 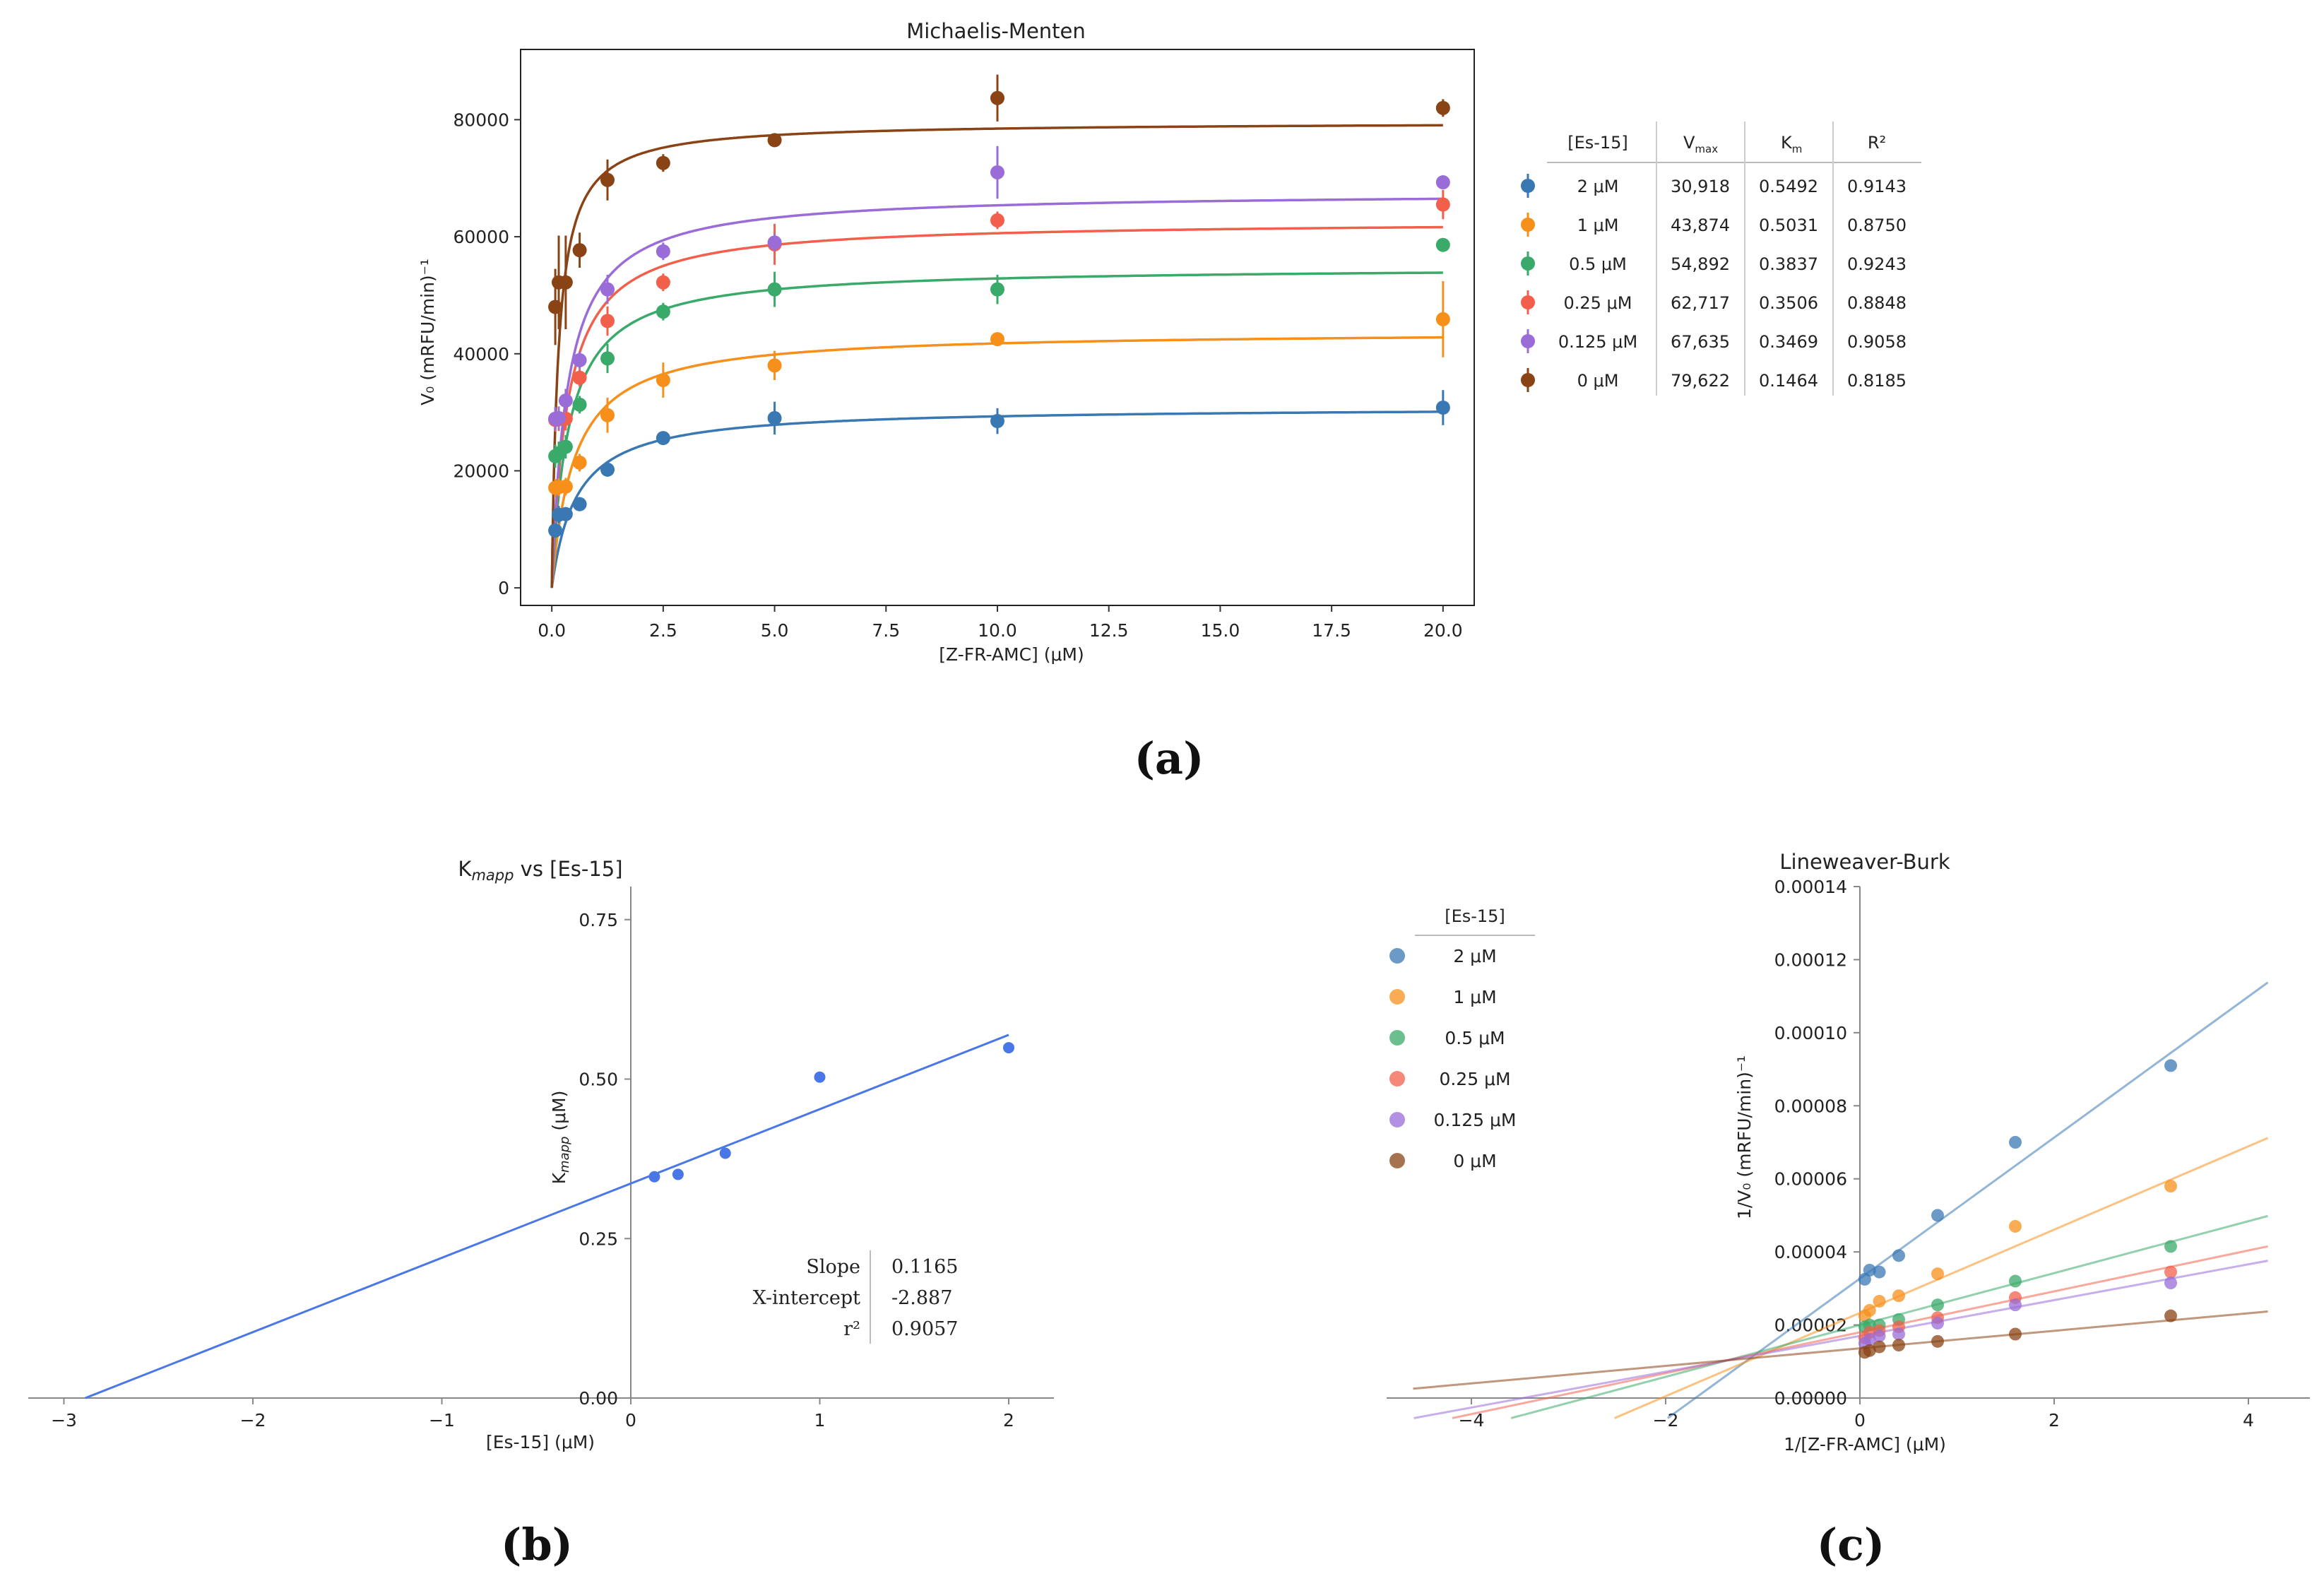 I want to click on regression-line-2__M, so click(x=1968, y=1200).